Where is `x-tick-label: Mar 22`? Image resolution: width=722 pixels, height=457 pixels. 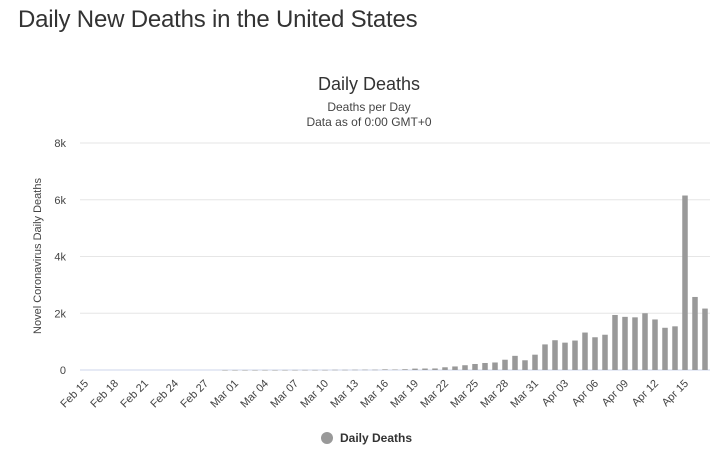 x-tick-label: Mar 22 is located at coordinates (434, 394).